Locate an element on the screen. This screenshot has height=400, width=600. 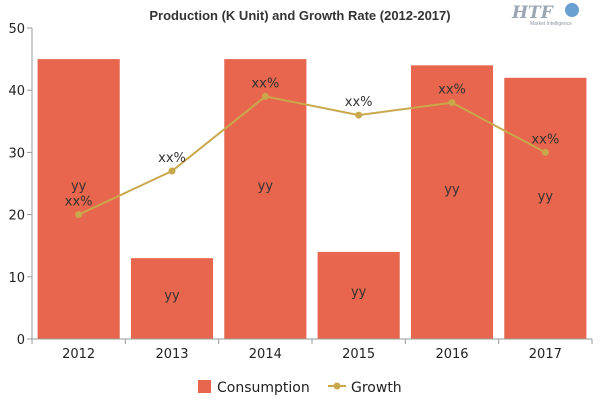
logo-globe-icon is located at coordinates (572, 10).